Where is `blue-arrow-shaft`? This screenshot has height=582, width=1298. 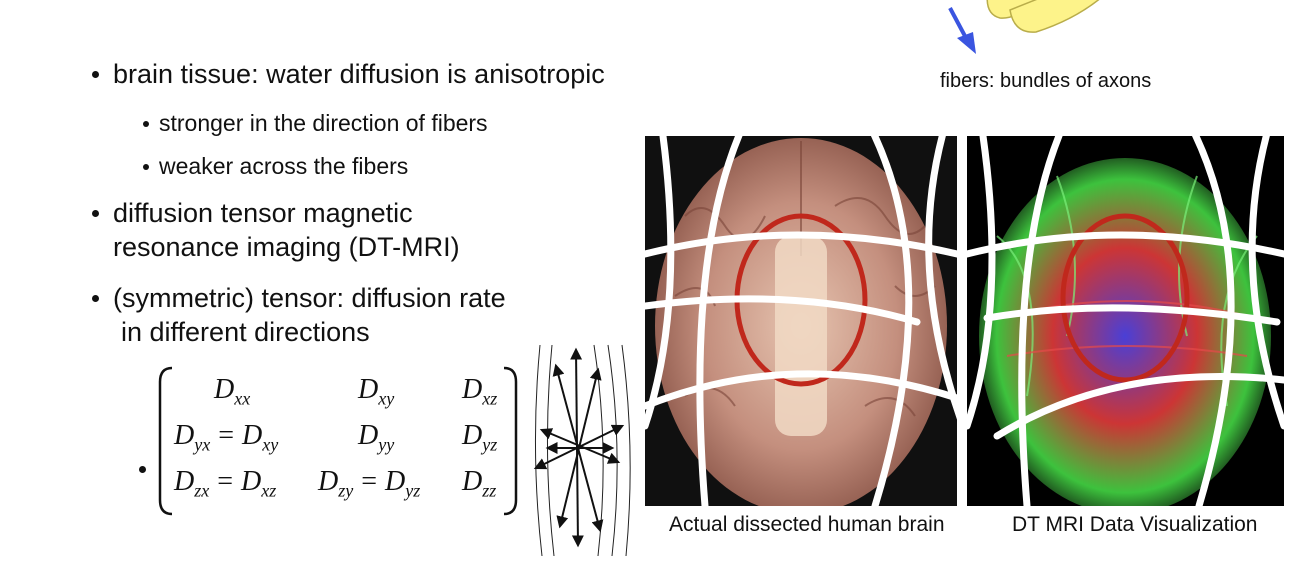
blue-arrow-shaft is located at coordinates (958, 23).